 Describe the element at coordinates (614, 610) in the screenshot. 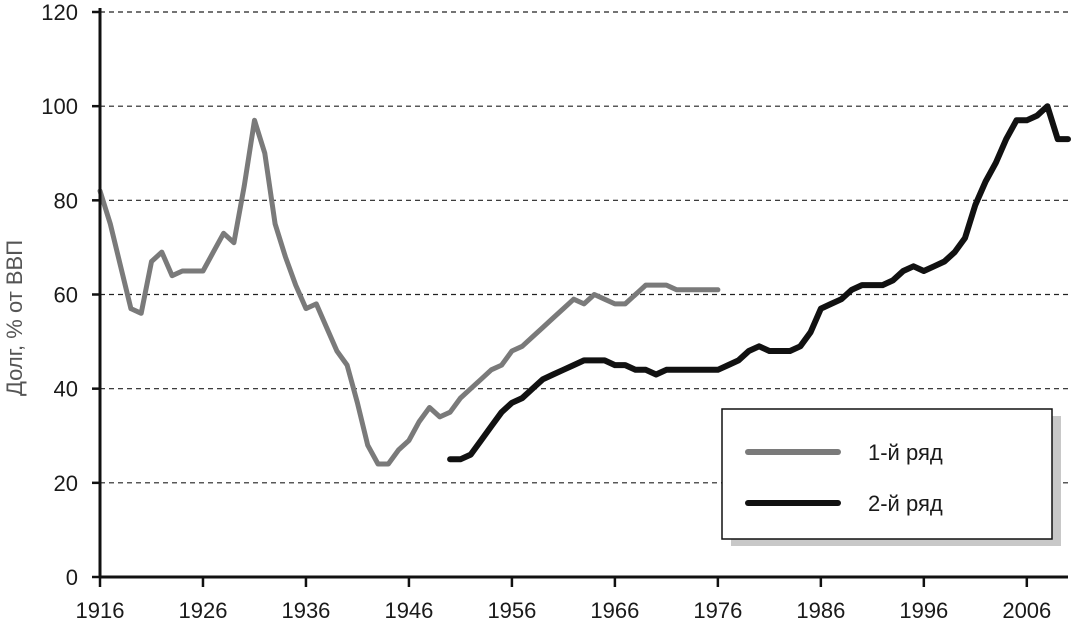

I see `x-tick-label-1966: 1966` at that location.